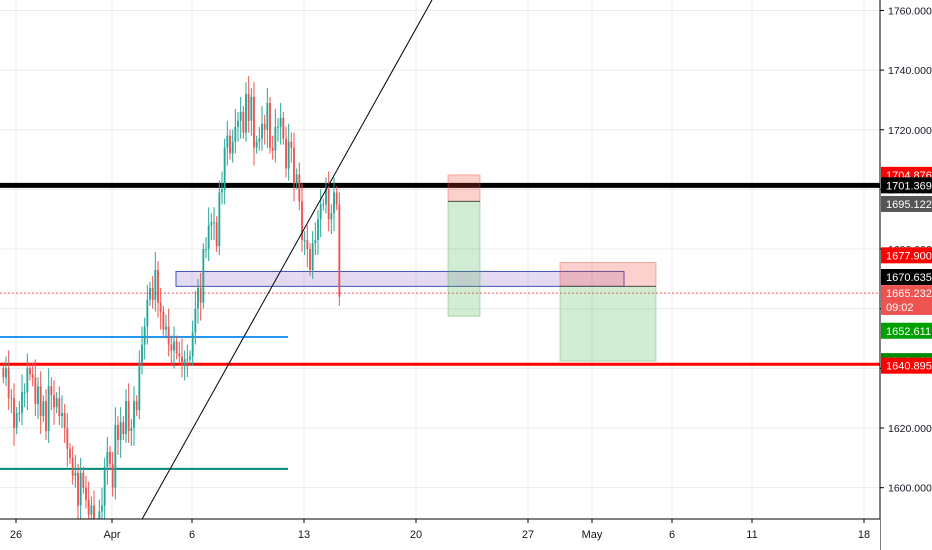 Image resolution: width=932 pixels, height=550 pixels. I want to click on time-tick-label: 6, so click(192, 535).